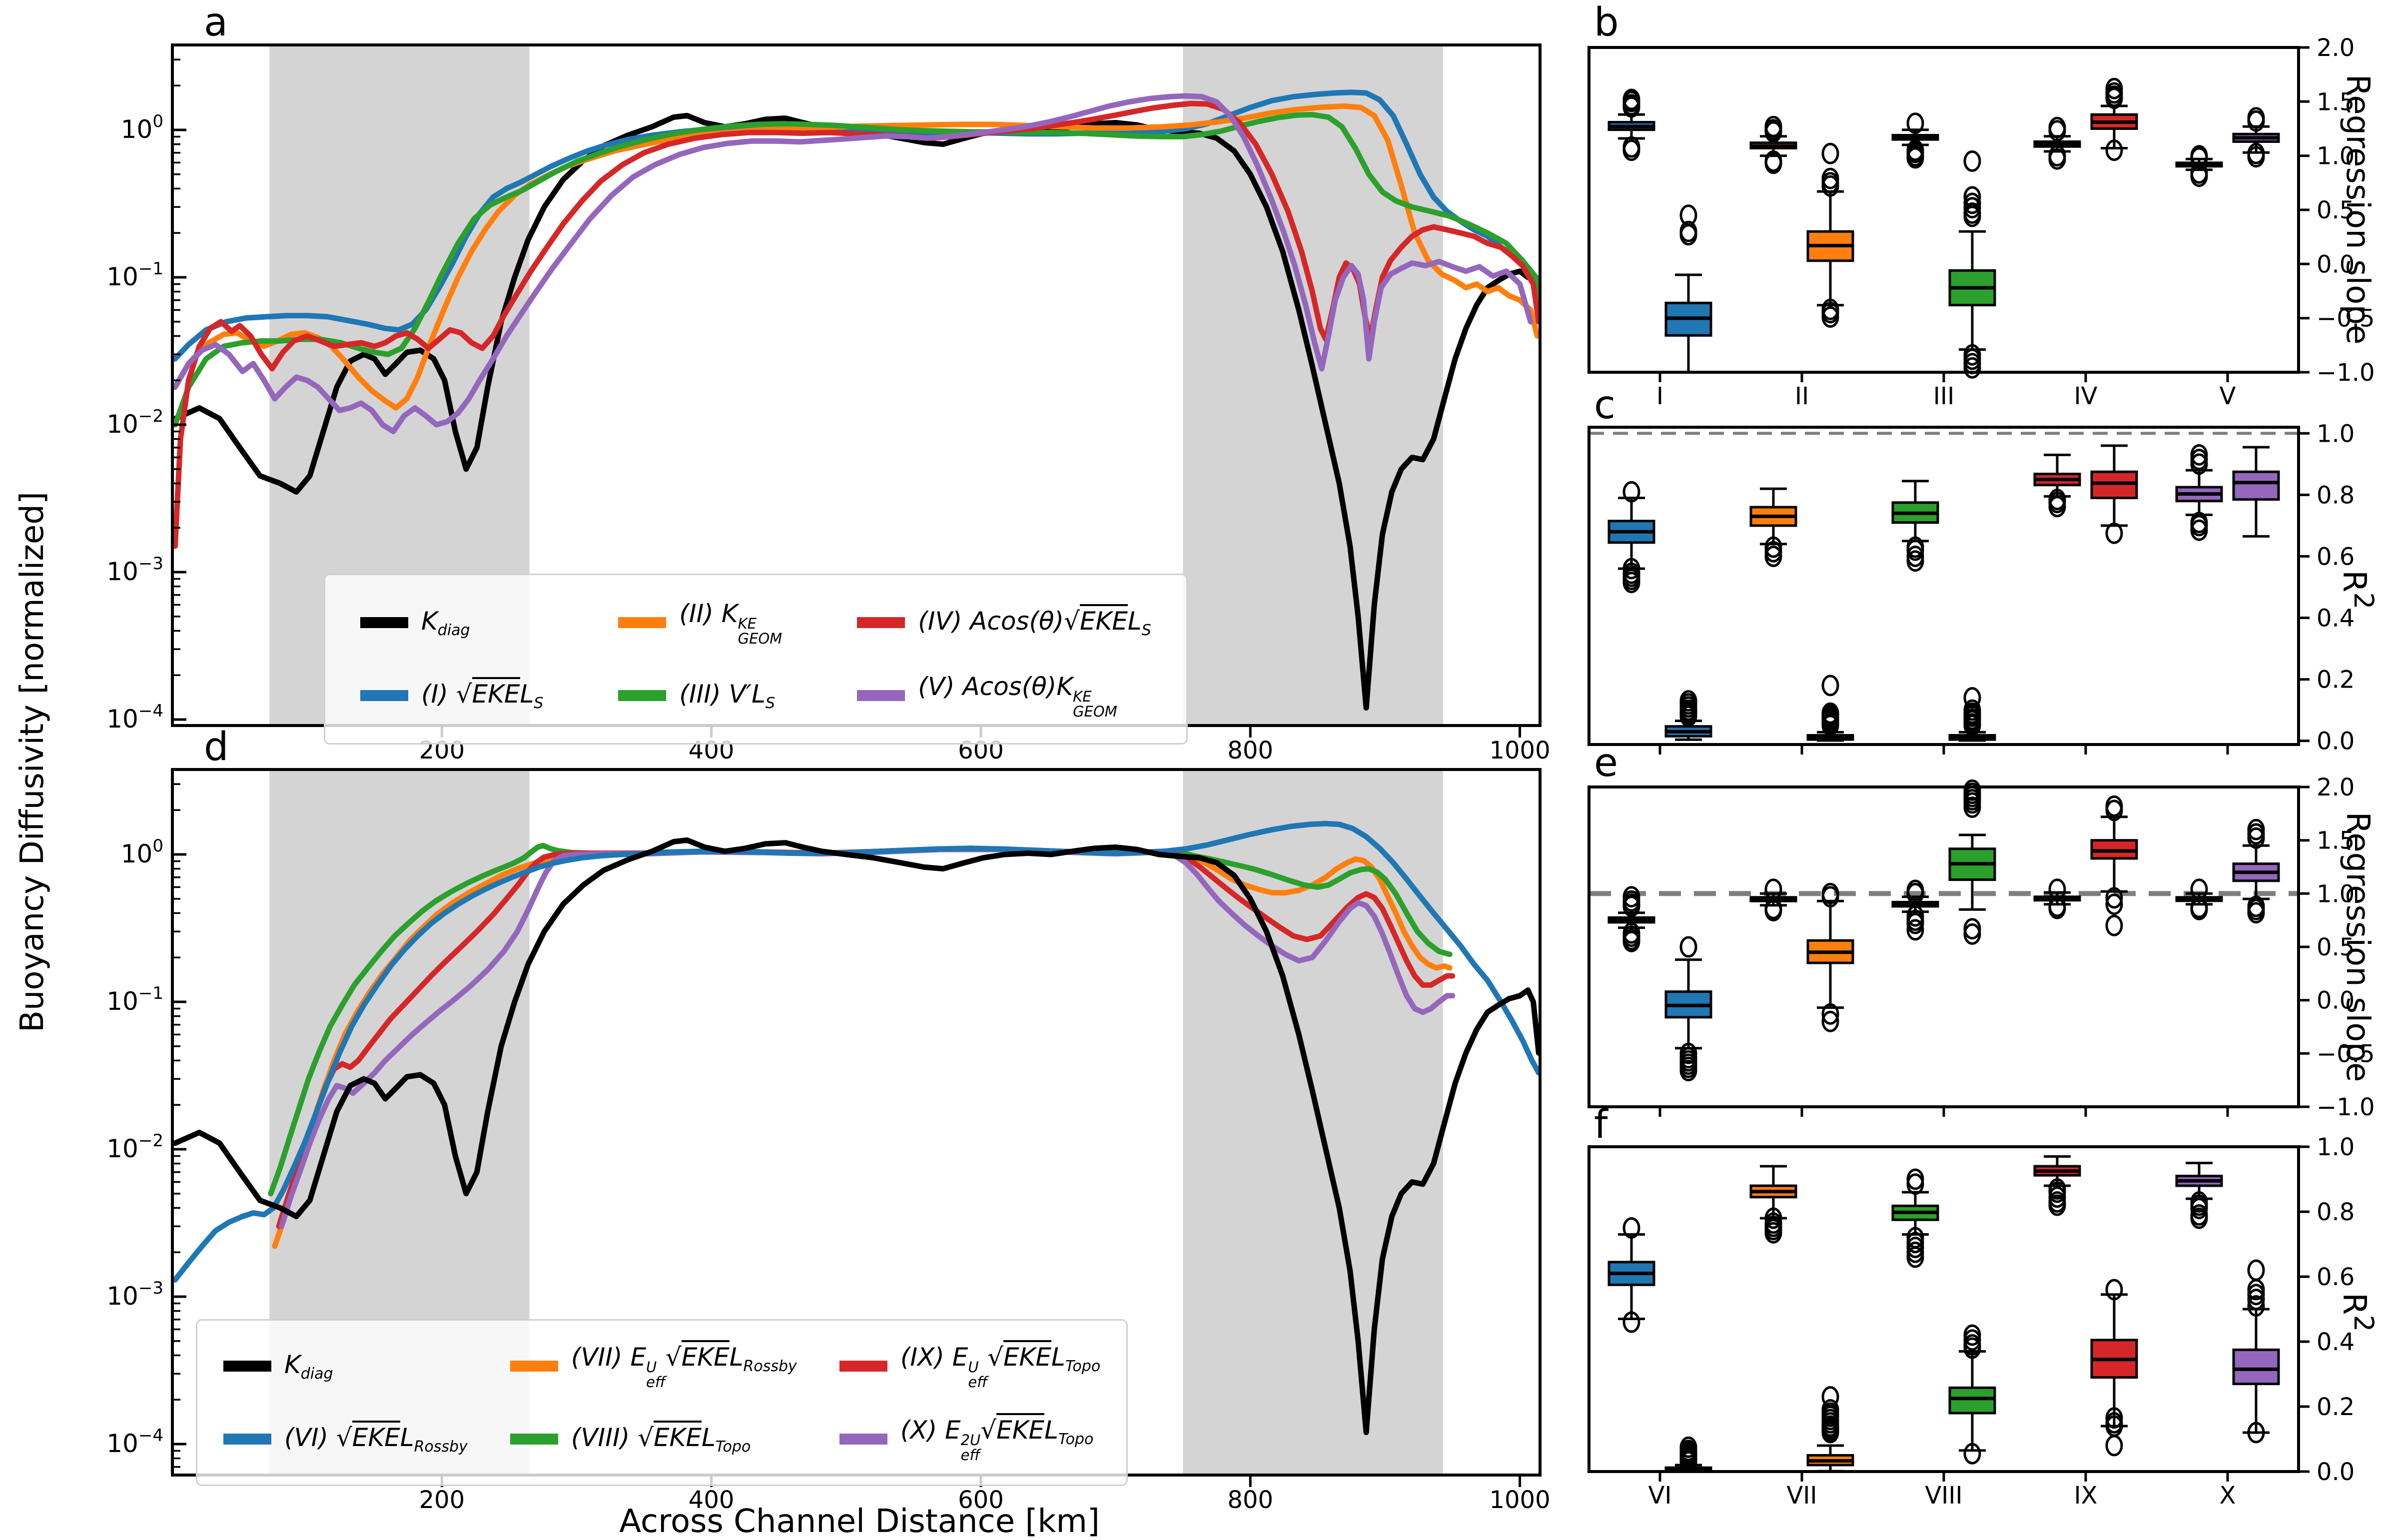 The height and width of the screenshot is (1540, 2384). What do you see at coordinates (2057, 485) in the screenshot?
I see `box-c-IV-left` at bounding box center [2057, 485].